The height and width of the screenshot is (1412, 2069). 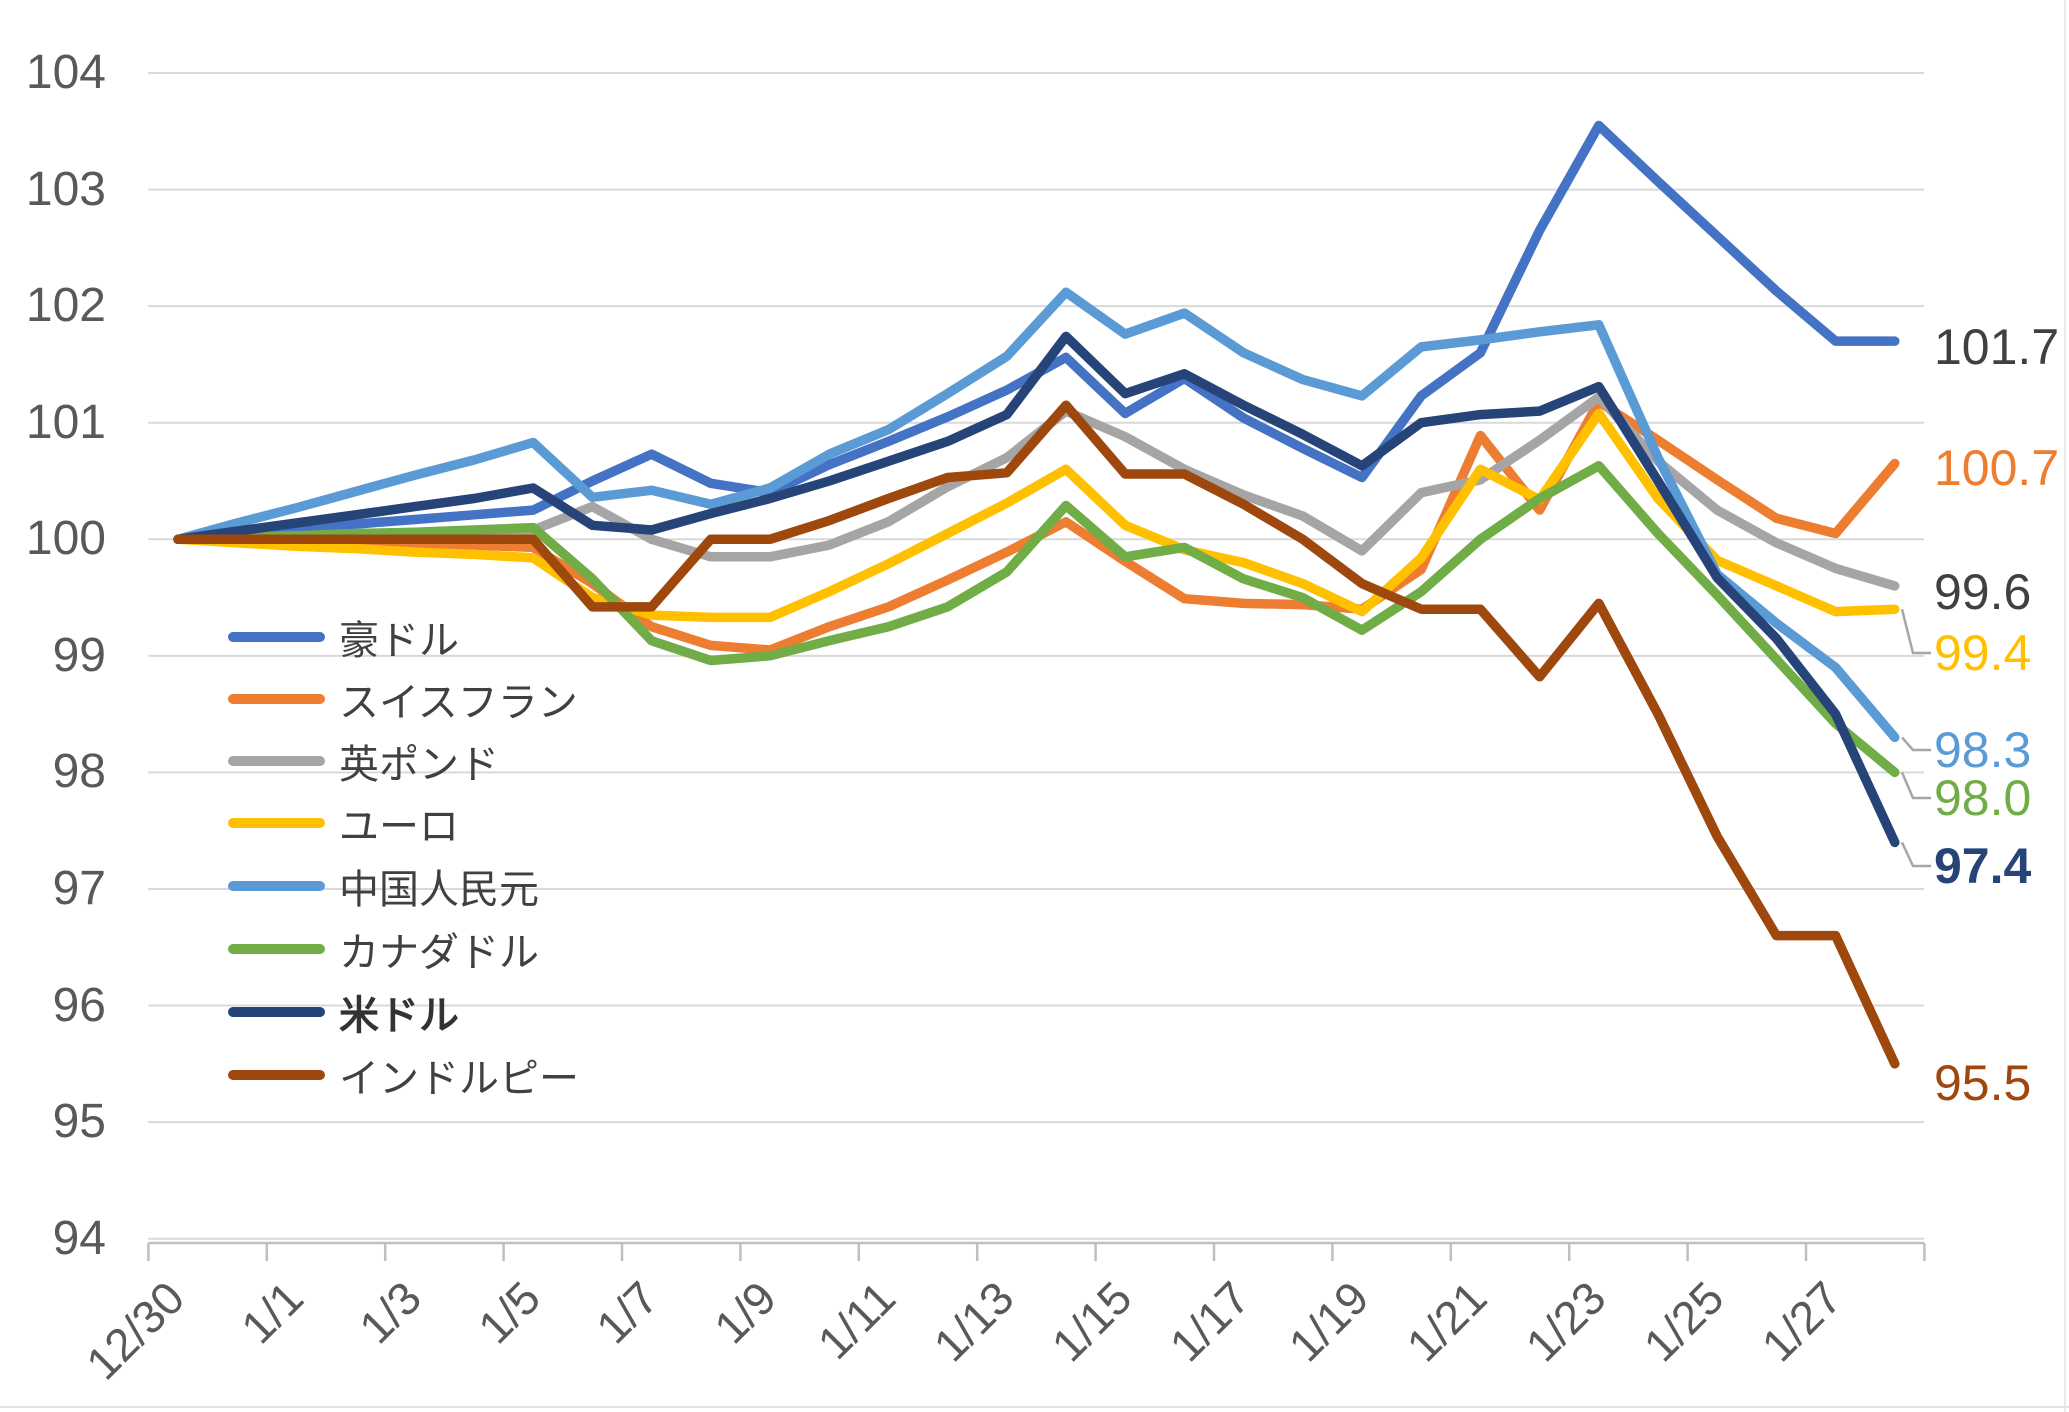 I want to click on end-label-101.7: 101.7, so click(x=1997, y=347).